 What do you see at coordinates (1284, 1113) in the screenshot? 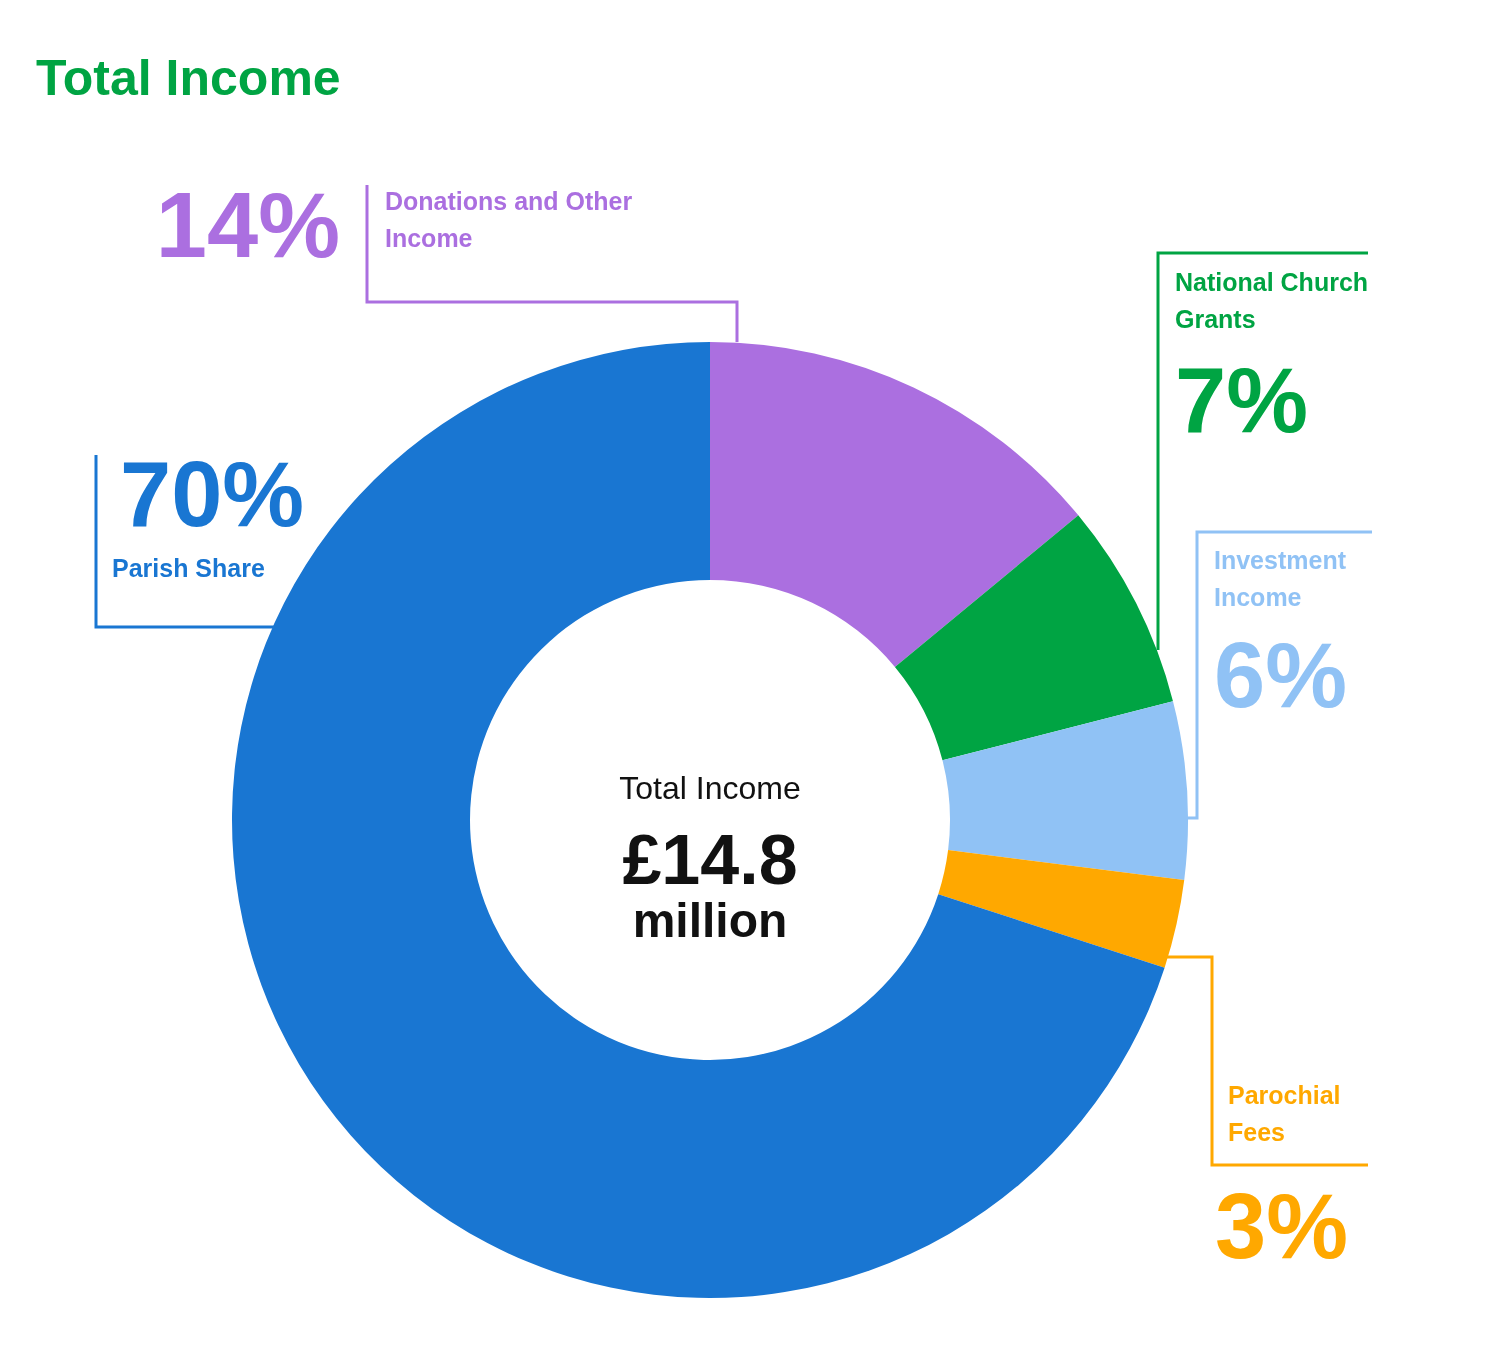
I see `slice-label: Parochial Fees` at bounding box center [1284, 1113].